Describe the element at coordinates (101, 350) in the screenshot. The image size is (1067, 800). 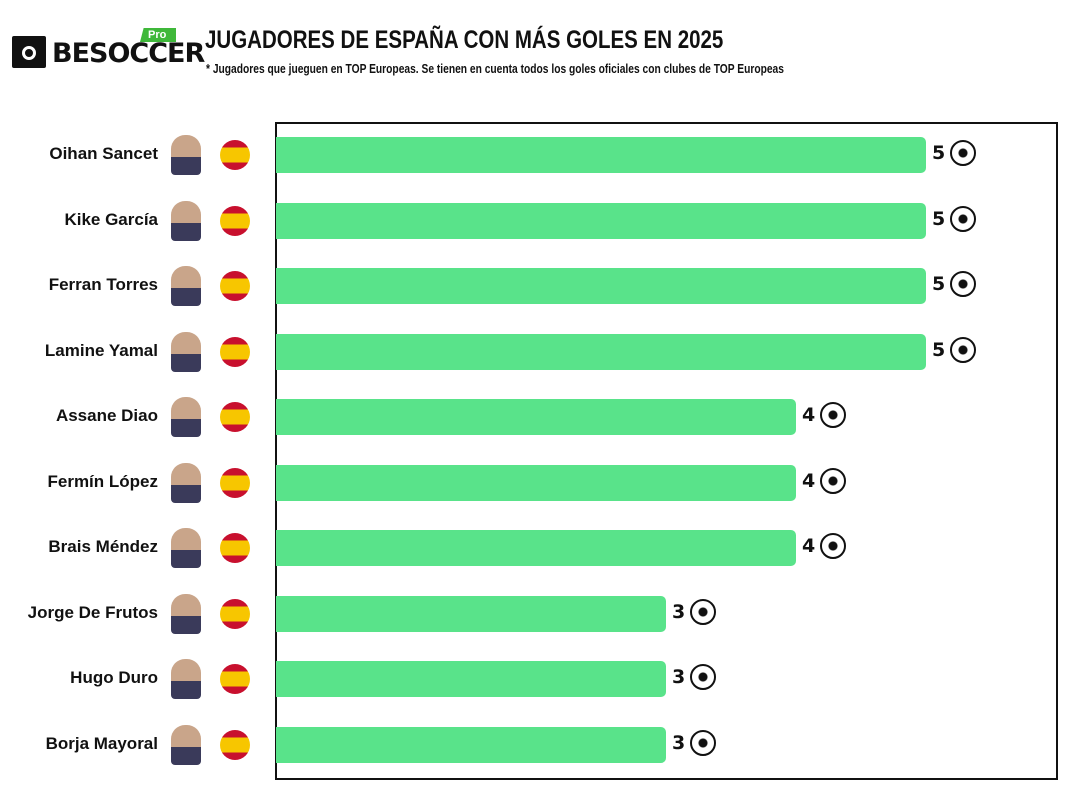
I see `player-name-label: Lamine Yamal` at that location.